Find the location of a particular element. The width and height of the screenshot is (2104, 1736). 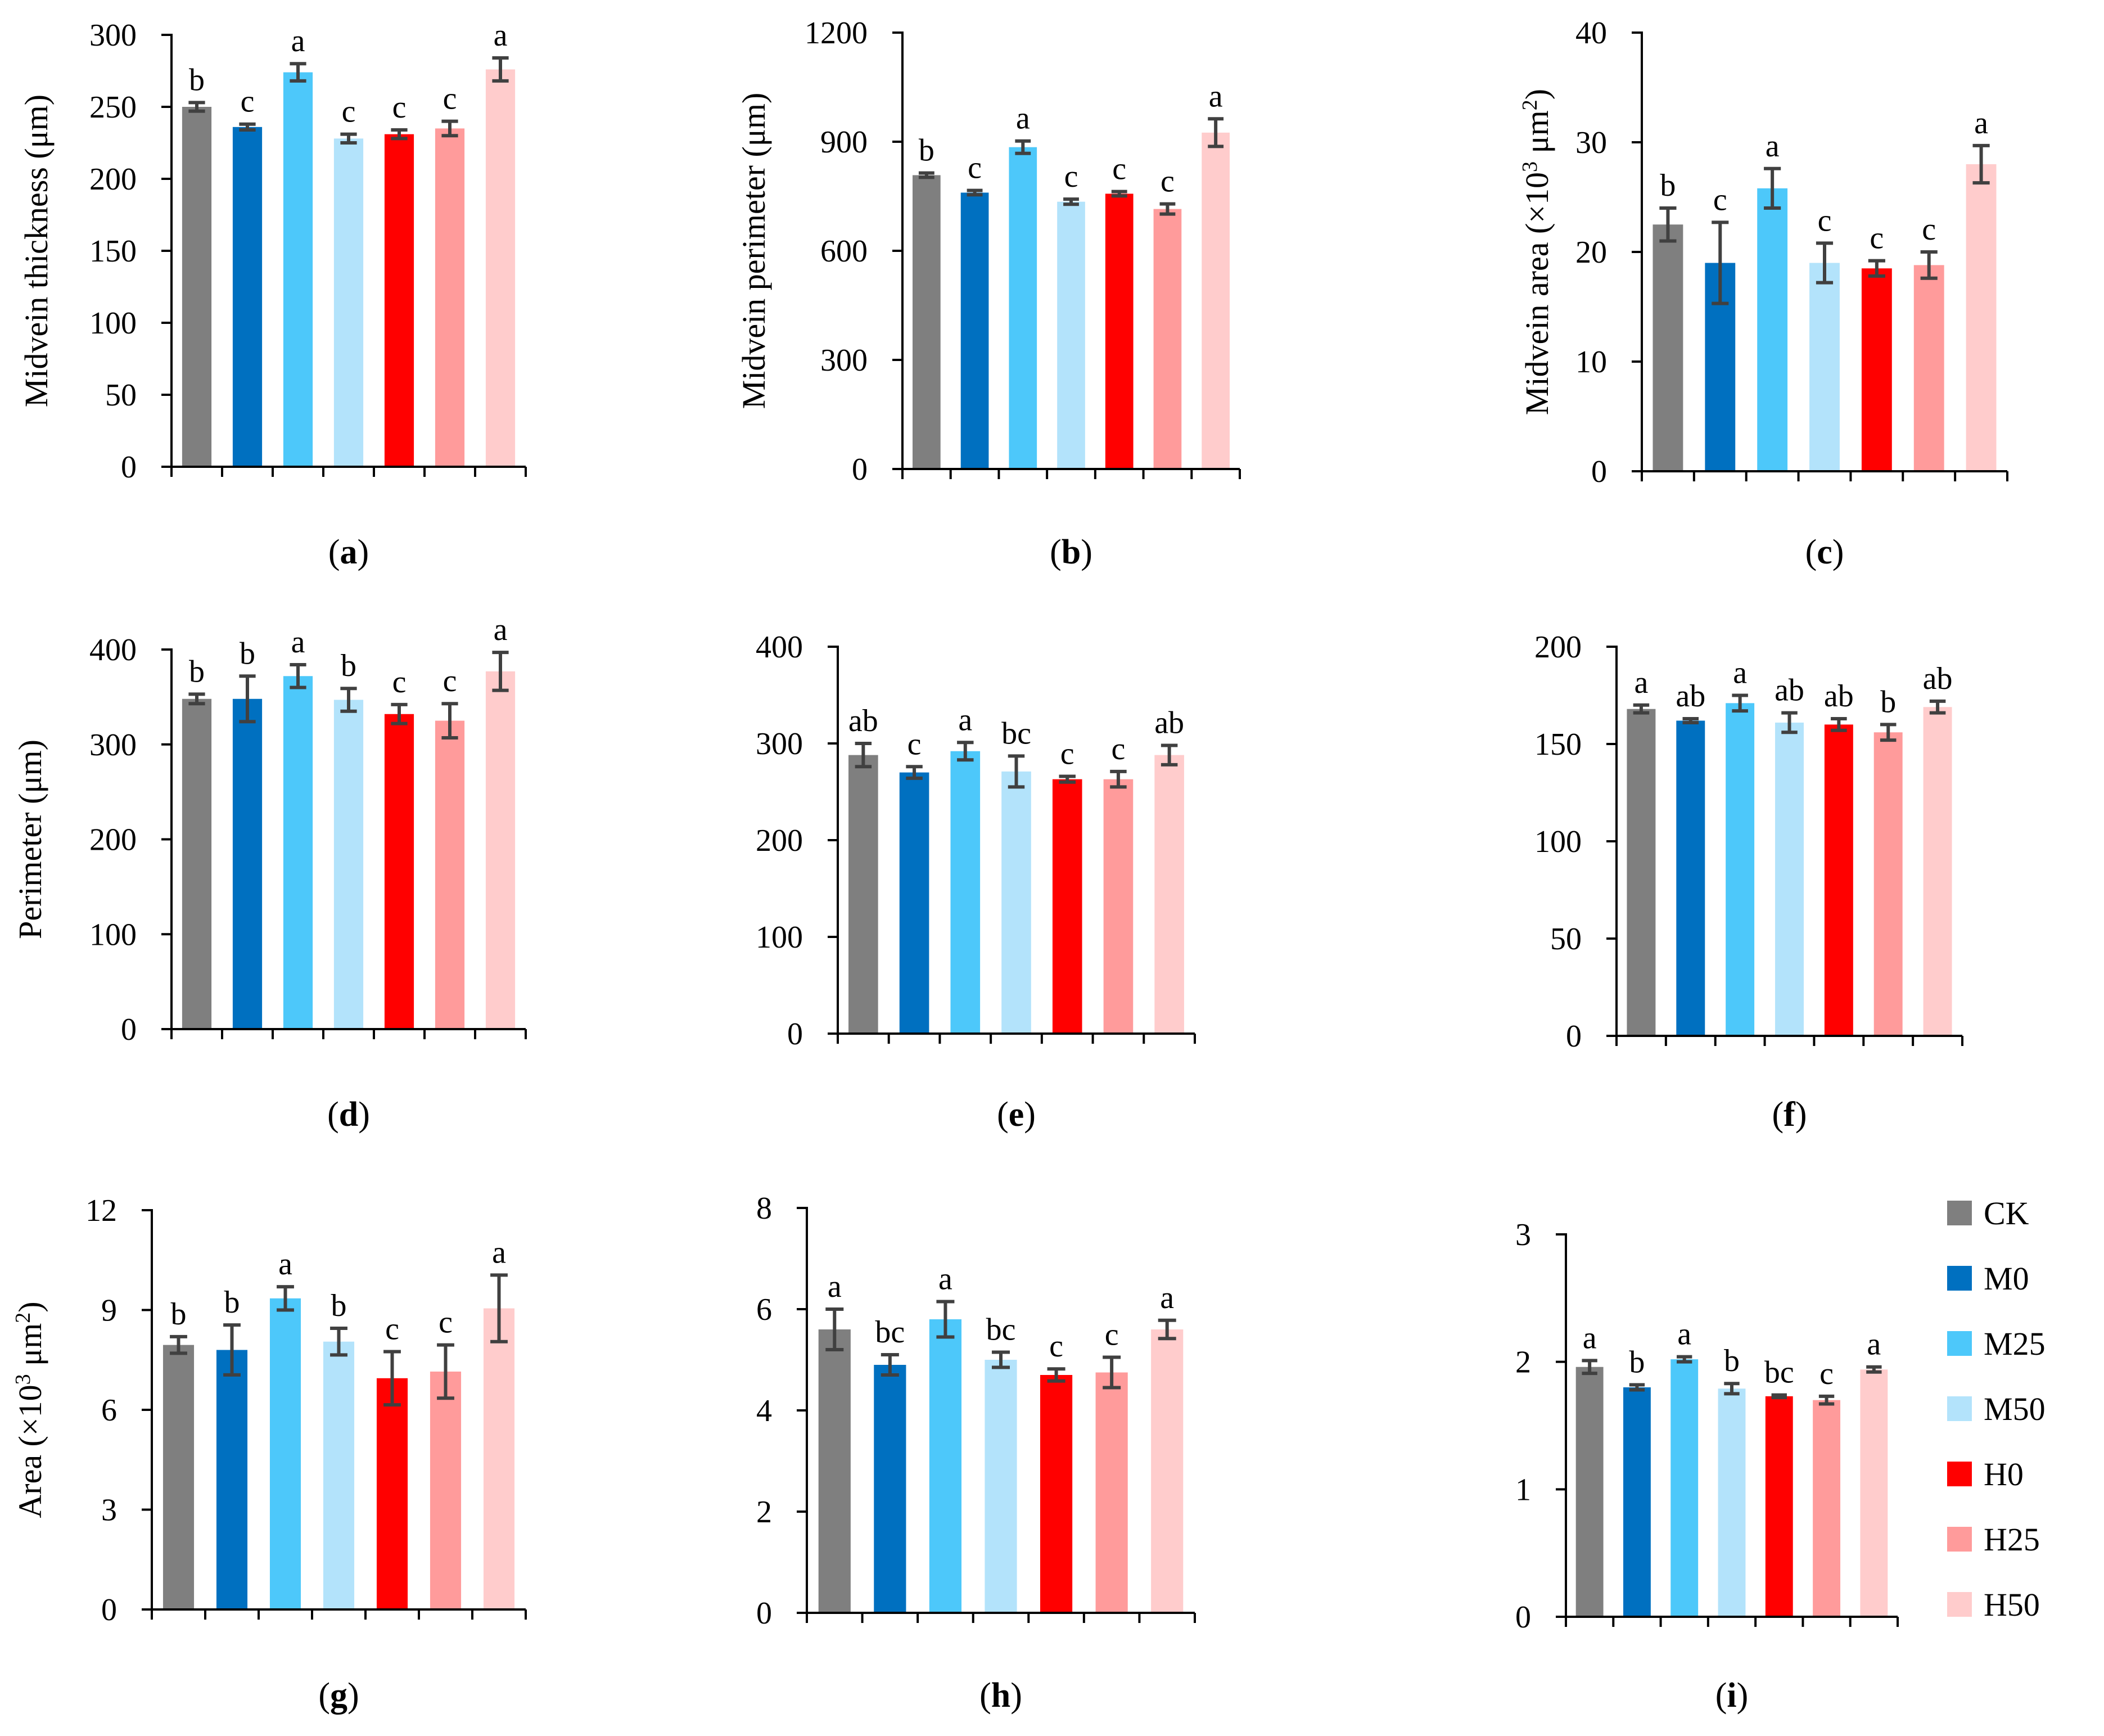

legend-label-m0: M0 is located at coordinates (2006, 1279).